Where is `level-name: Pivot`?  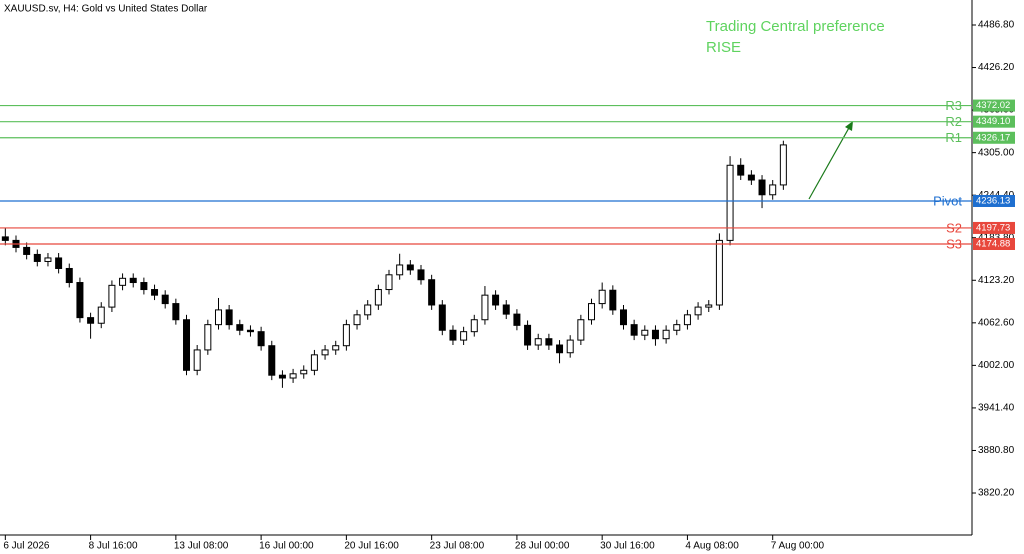 level-name: Pivot is located at coordinates (947, 200).